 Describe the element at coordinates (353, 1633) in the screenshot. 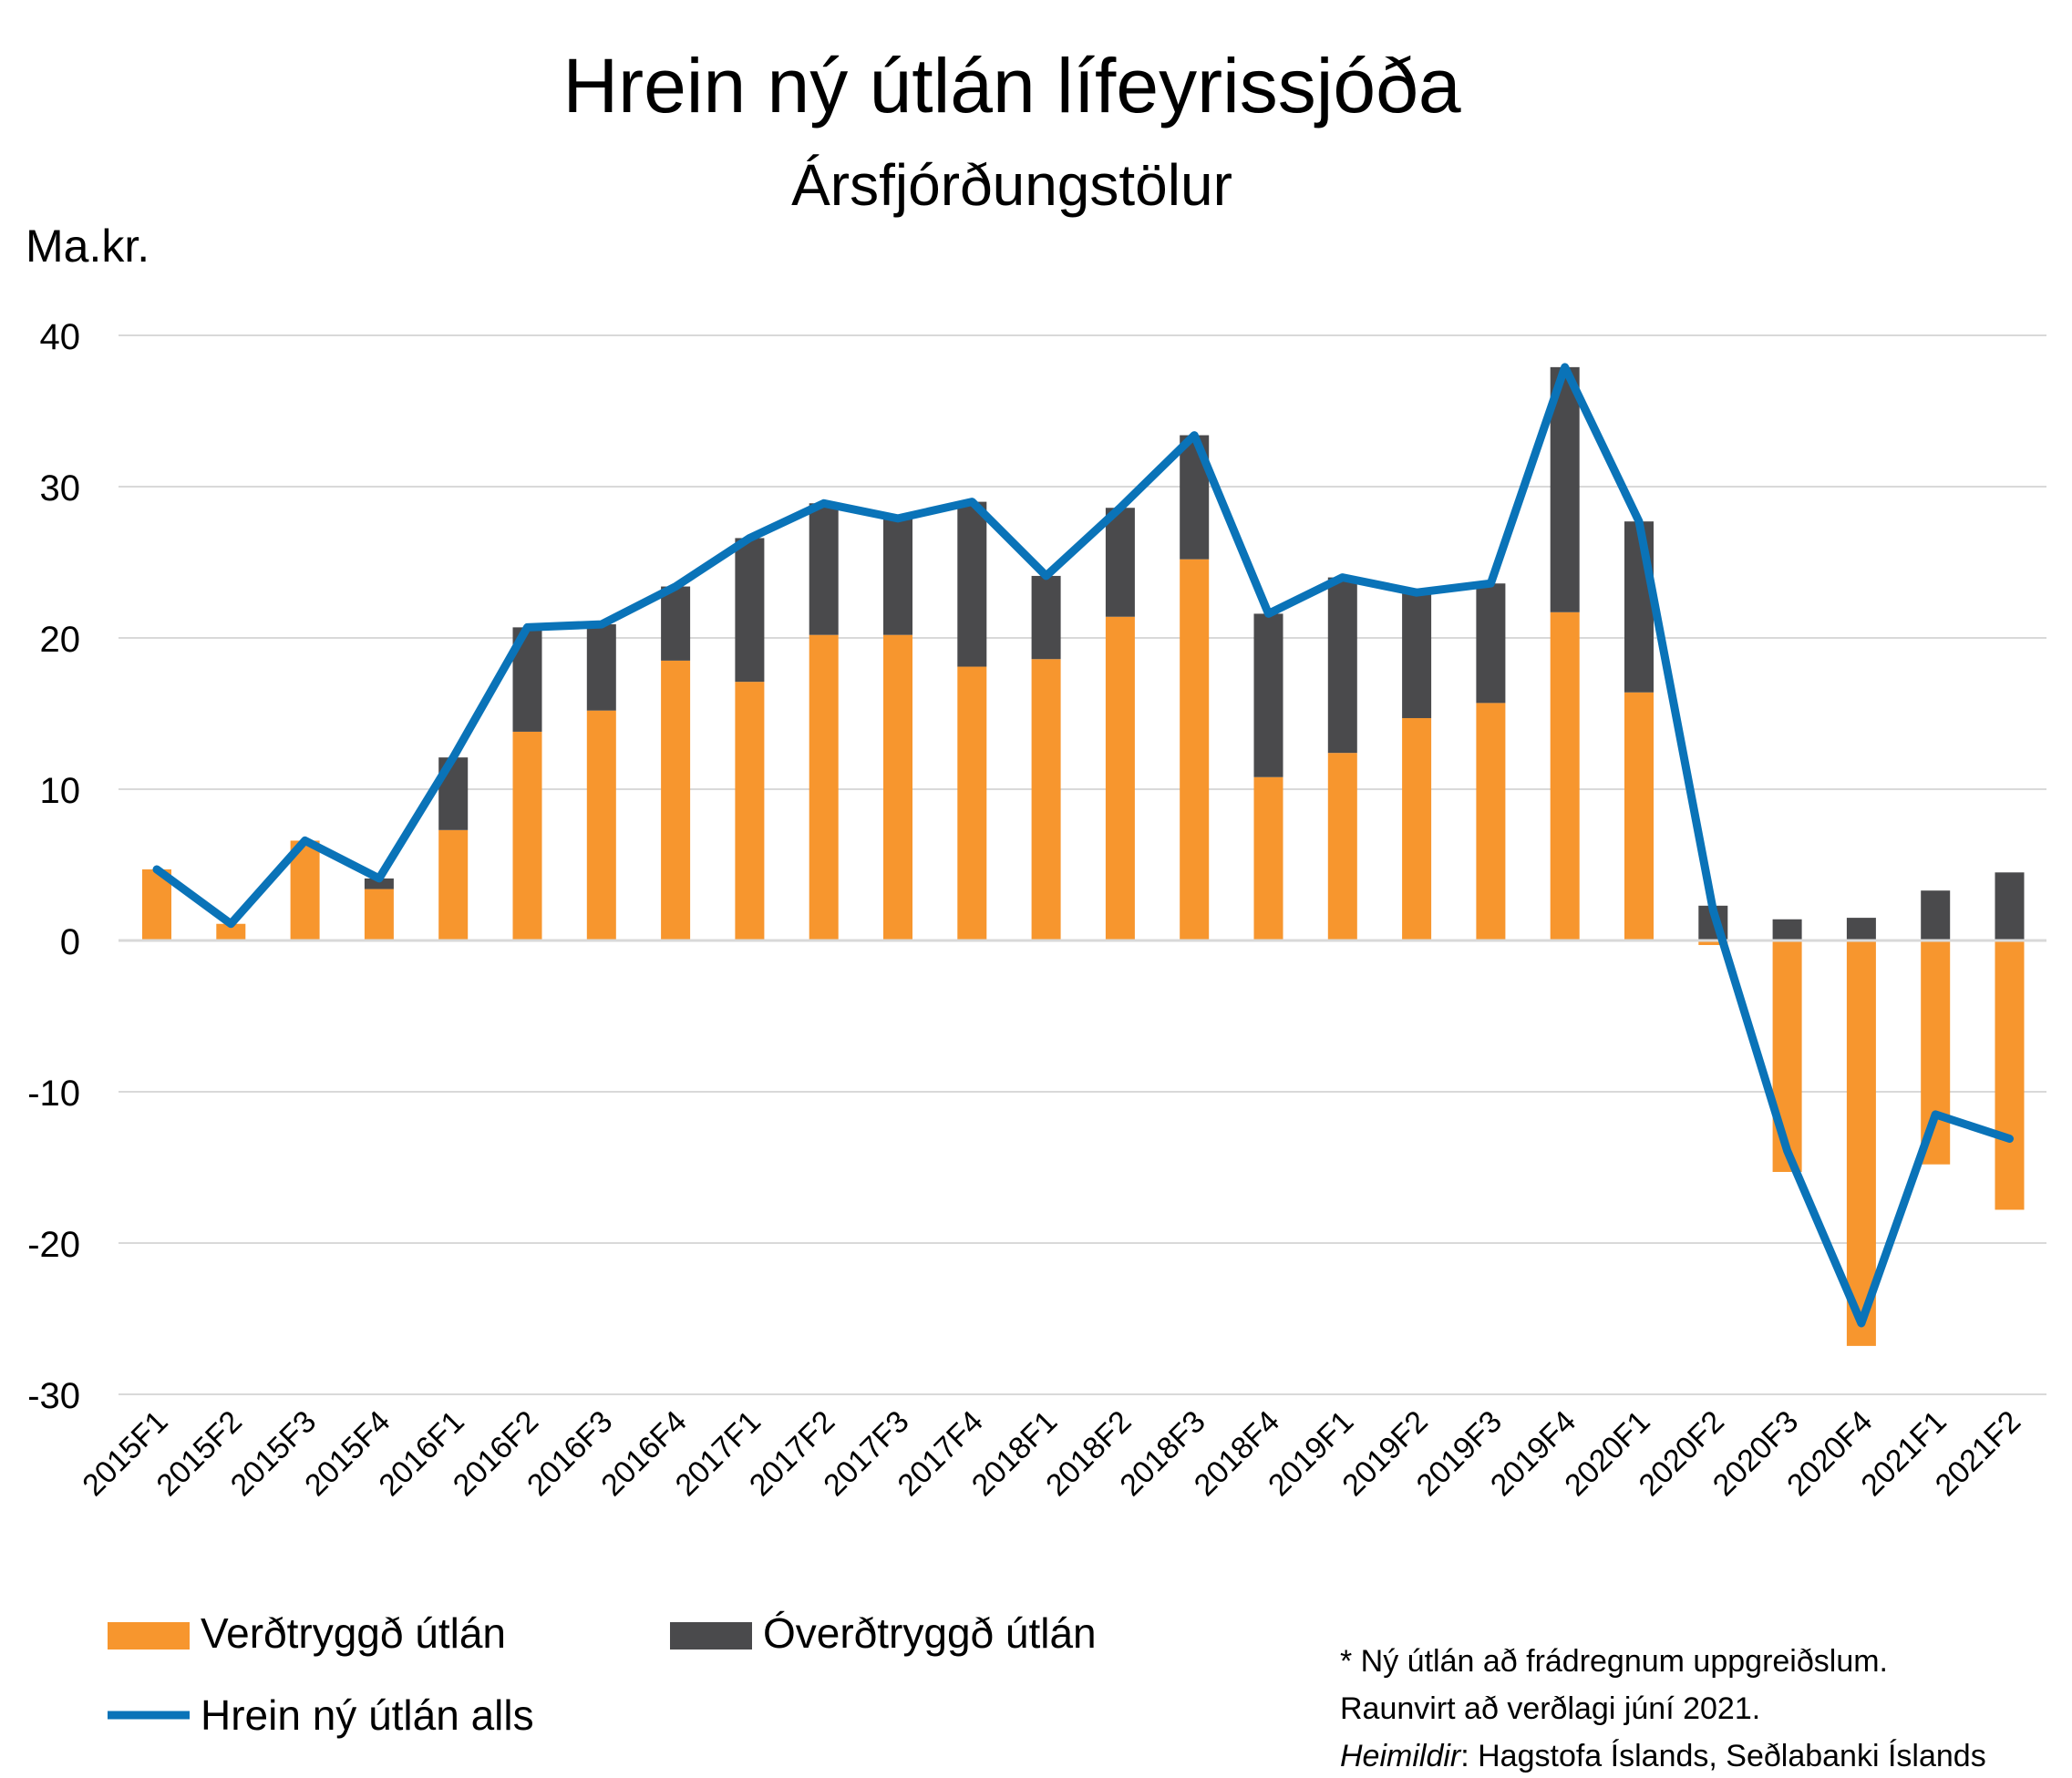

I see `legend-label-verdtryggd: Verðtryggð útlán` at that location.